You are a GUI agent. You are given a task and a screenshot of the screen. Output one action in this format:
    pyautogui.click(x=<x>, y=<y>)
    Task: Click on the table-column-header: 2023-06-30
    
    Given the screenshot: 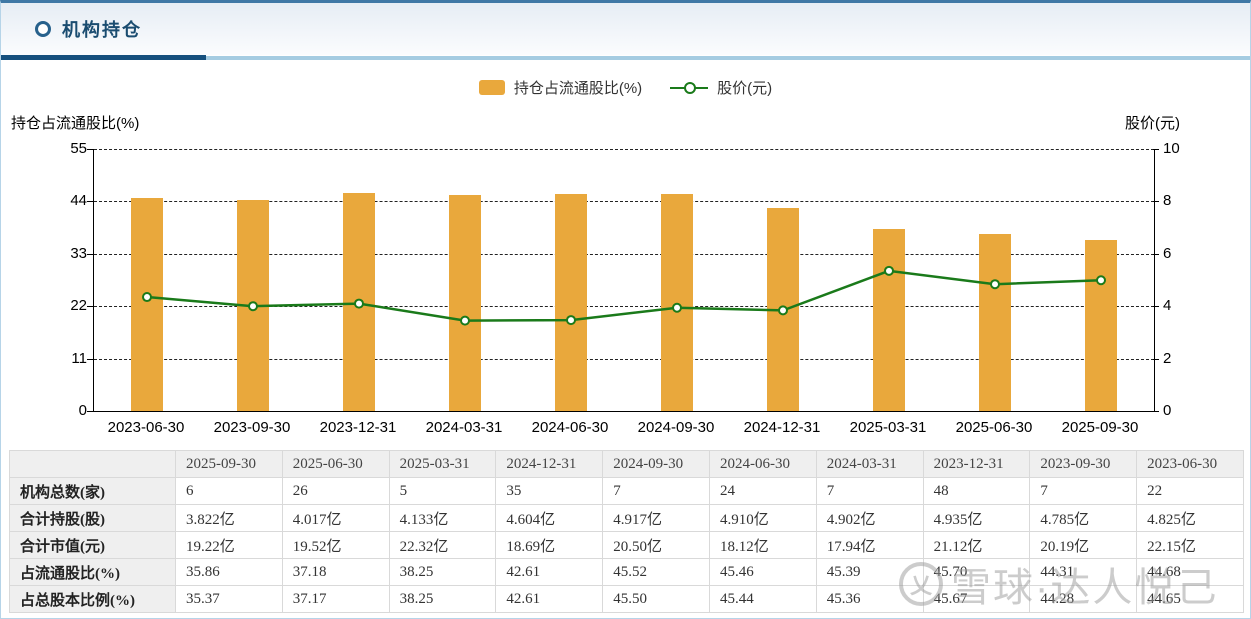 What is the action you would take?
    pyautogui.click(x=1190, y=464)
    